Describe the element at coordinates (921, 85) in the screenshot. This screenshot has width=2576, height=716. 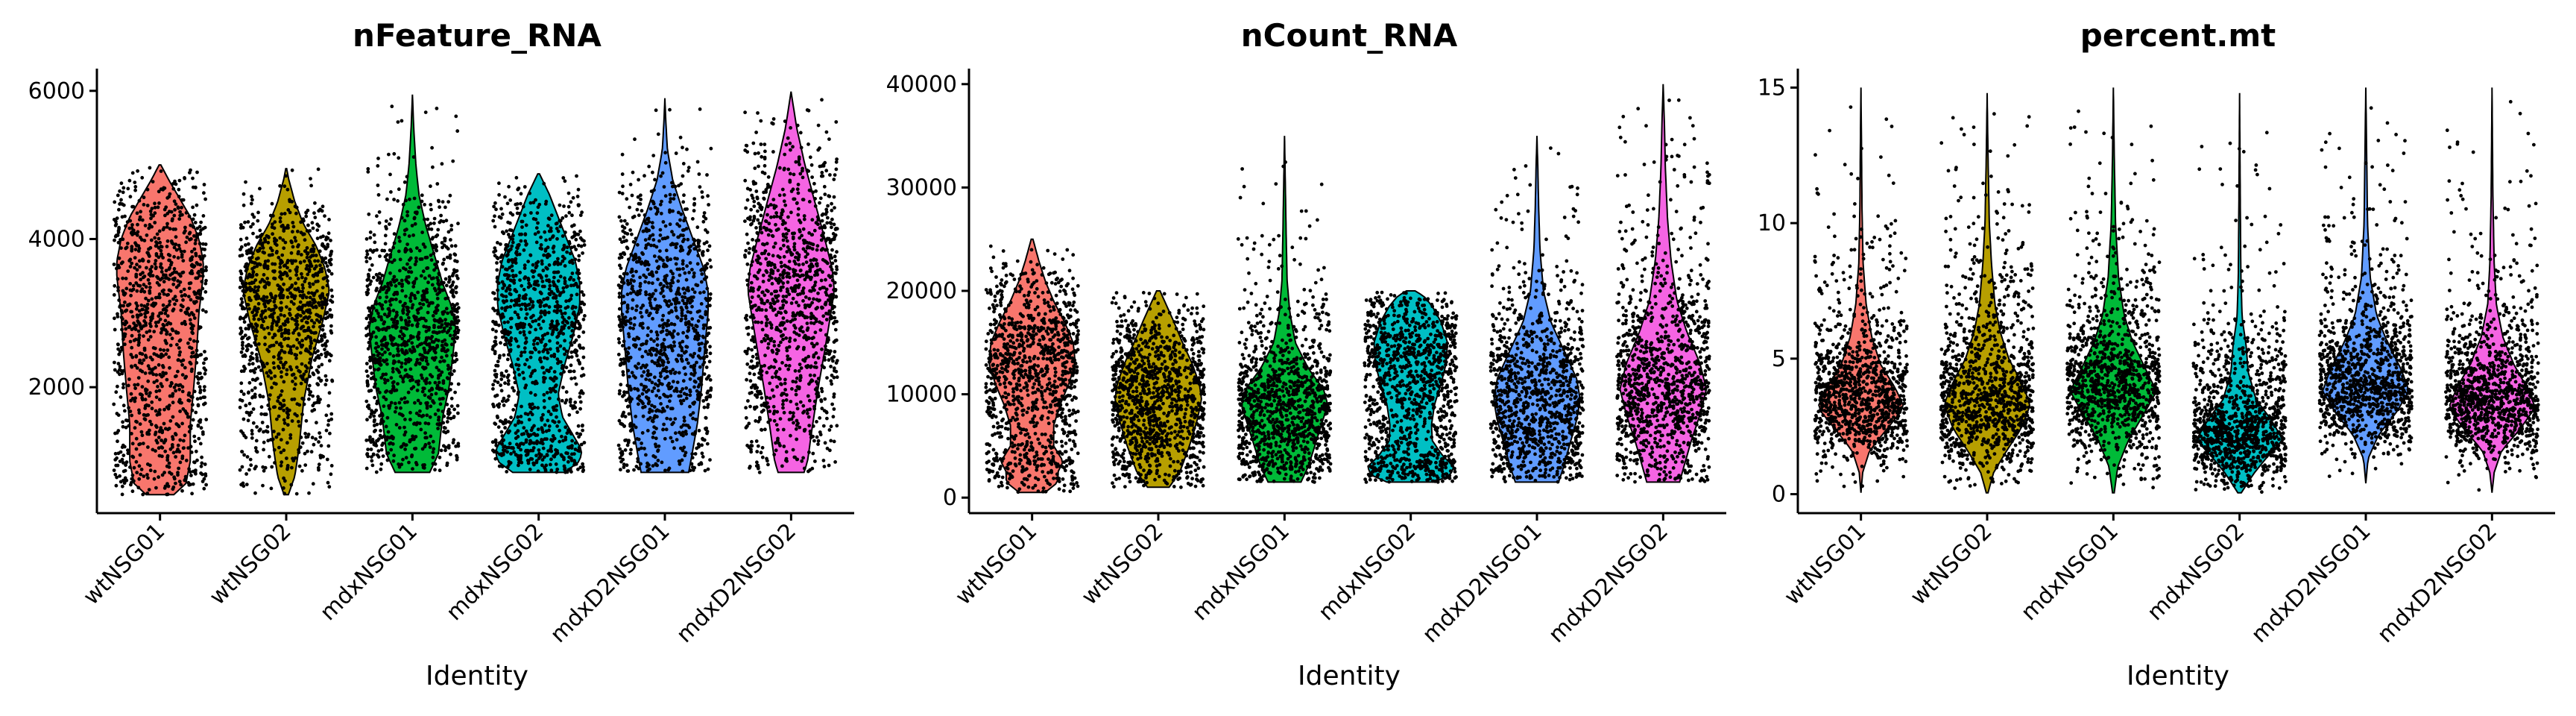
I see `y-tick-label: 40000` at that location.